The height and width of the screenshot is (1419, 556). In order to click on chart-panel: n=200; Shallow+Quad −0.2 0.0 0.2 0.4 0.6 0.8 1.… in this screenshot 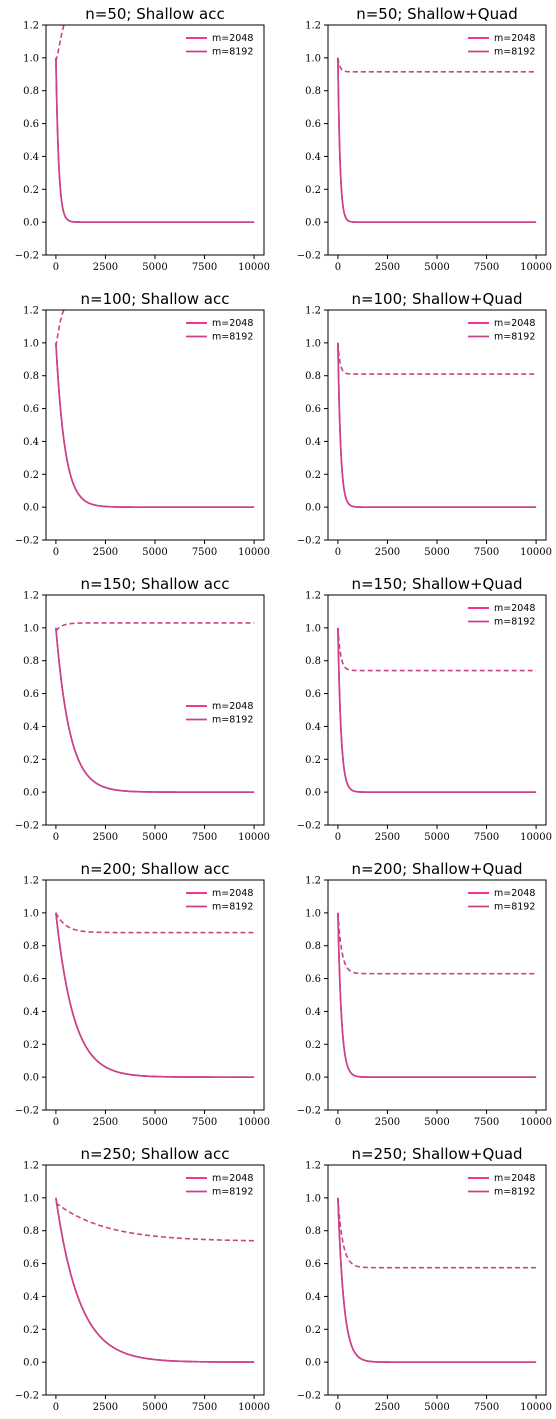, I will do `click(424, 994)`.